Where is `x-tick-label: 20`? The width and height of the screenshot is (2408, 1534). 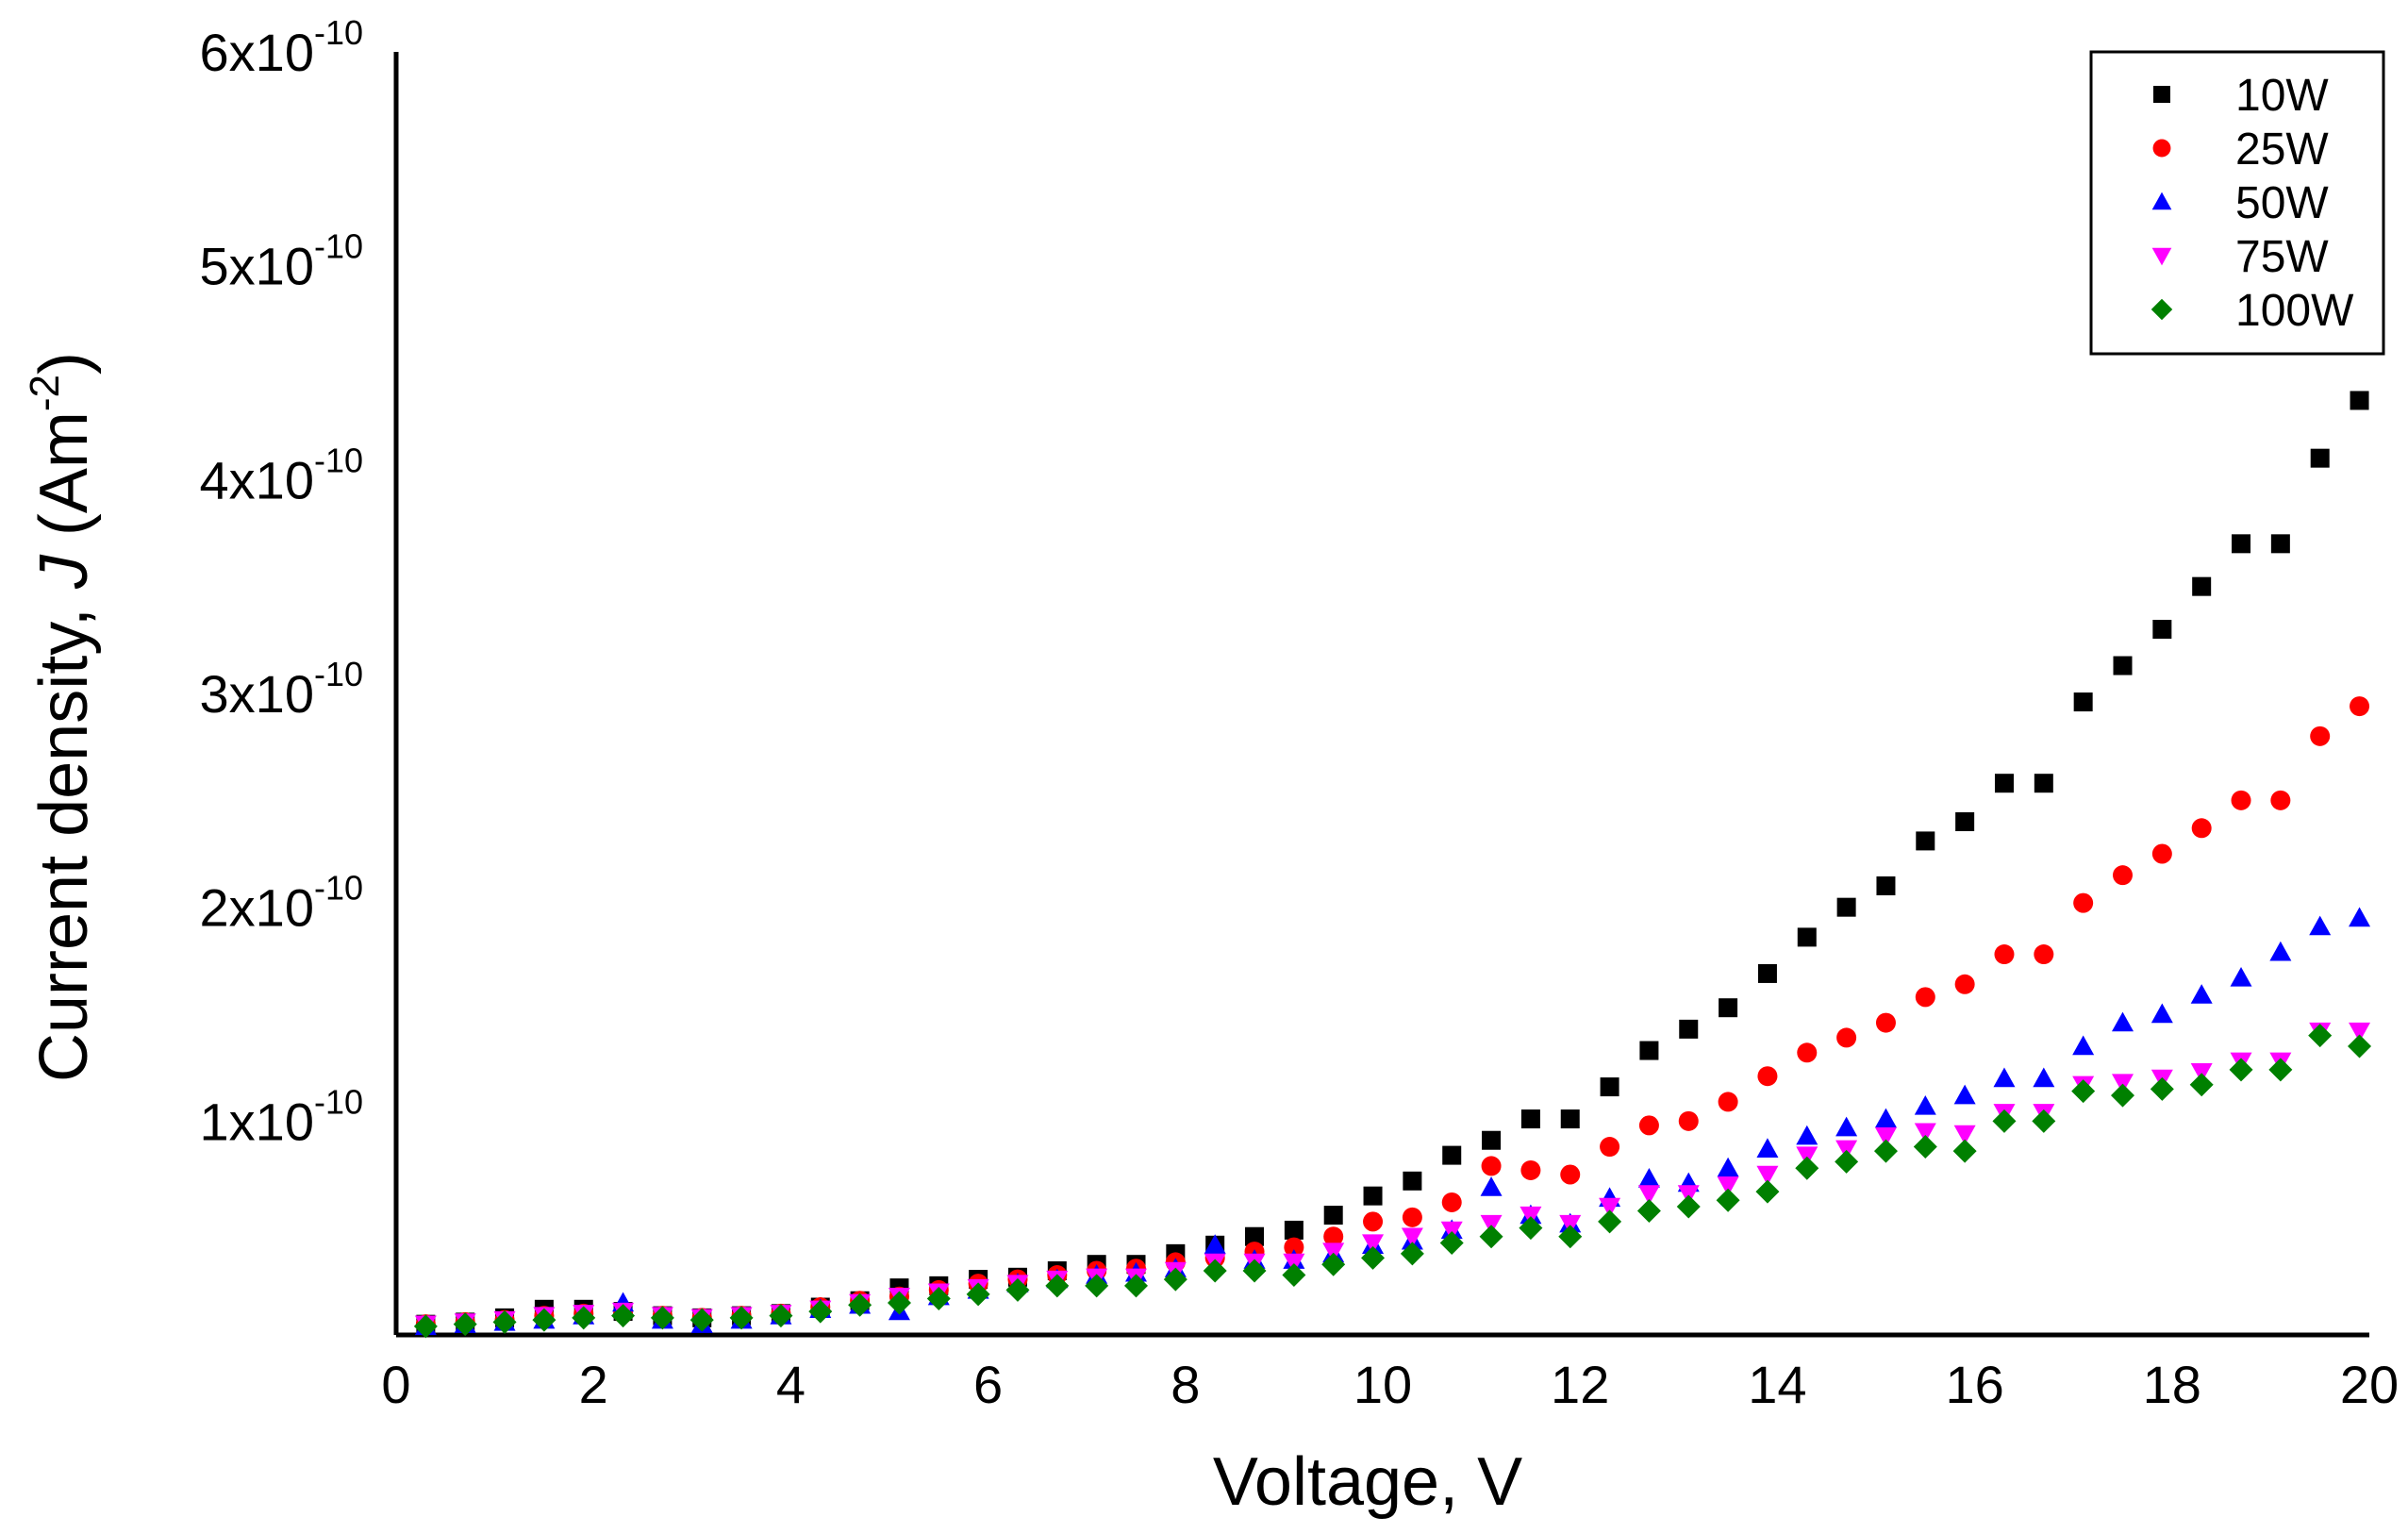
x-tick-label: 20 is located at coordinates (2370, 1384).